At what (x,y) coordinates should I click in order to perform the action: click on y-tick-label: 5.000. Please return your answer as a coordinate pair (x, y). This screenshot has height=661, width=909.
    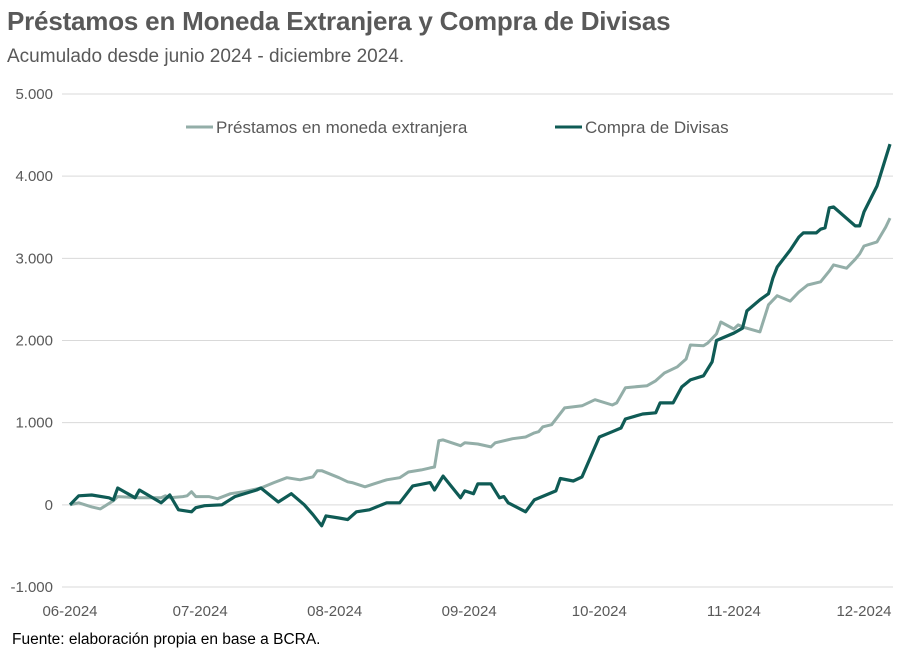
    Looking at the image, I should click on (34, 94).